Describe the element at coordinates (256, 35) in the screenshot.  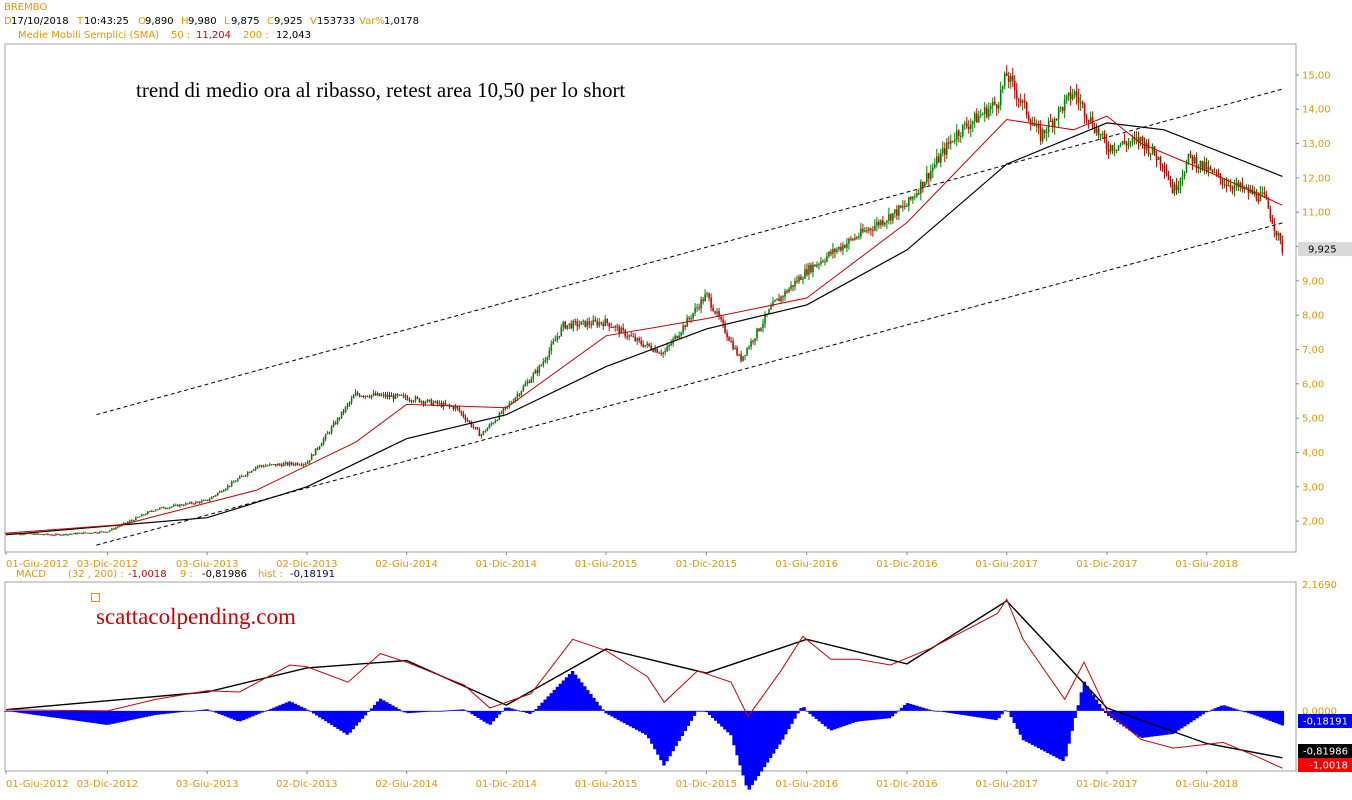
I see `sma200-label: 200 :` at that location.